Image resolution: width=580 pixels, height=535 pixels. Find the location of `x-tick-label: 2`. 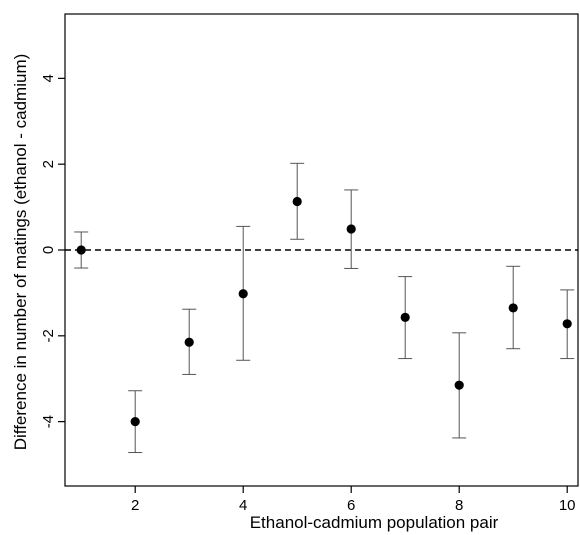

x-tick-label: 2 is located at coordinates (135, 505).